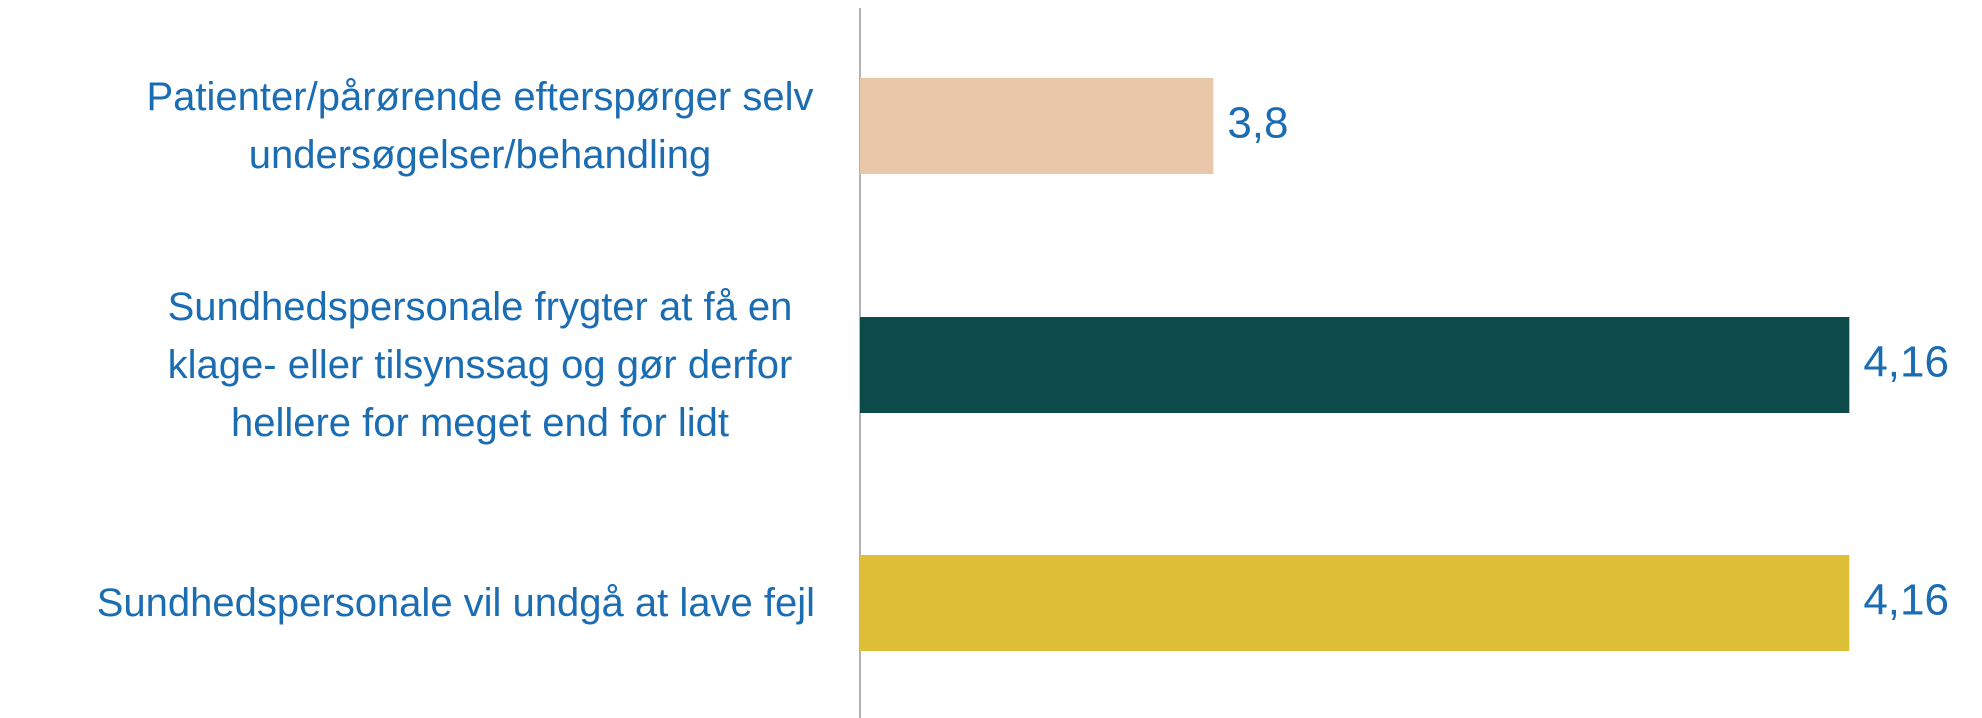 The width and height of the screenshot is (1982, 718). I want to click on value-label: 3,8, so click(1257, 123).